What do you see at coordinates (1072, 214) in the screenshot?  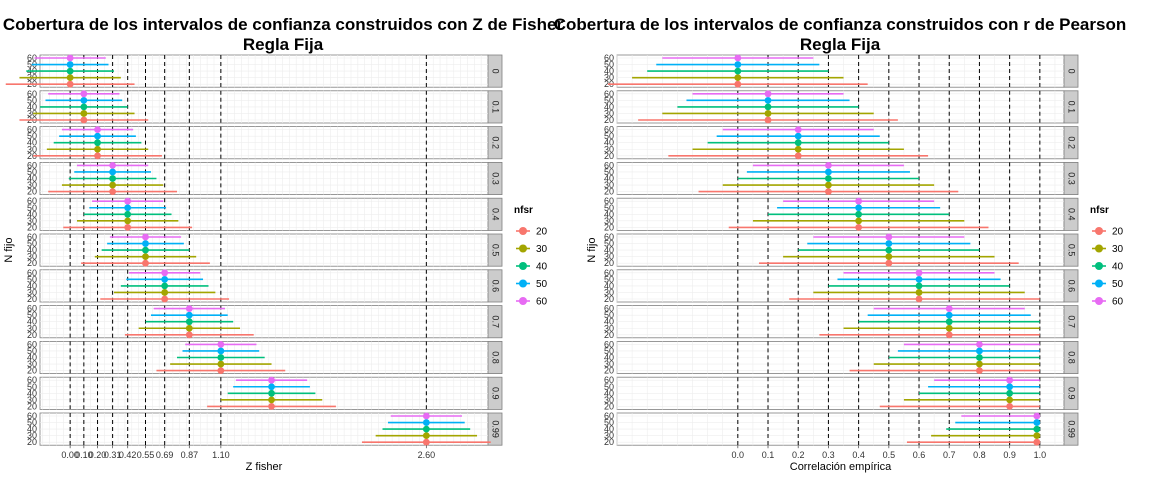 I see `facet-strip-label: 0.4` at bounding box center [1072, 214].